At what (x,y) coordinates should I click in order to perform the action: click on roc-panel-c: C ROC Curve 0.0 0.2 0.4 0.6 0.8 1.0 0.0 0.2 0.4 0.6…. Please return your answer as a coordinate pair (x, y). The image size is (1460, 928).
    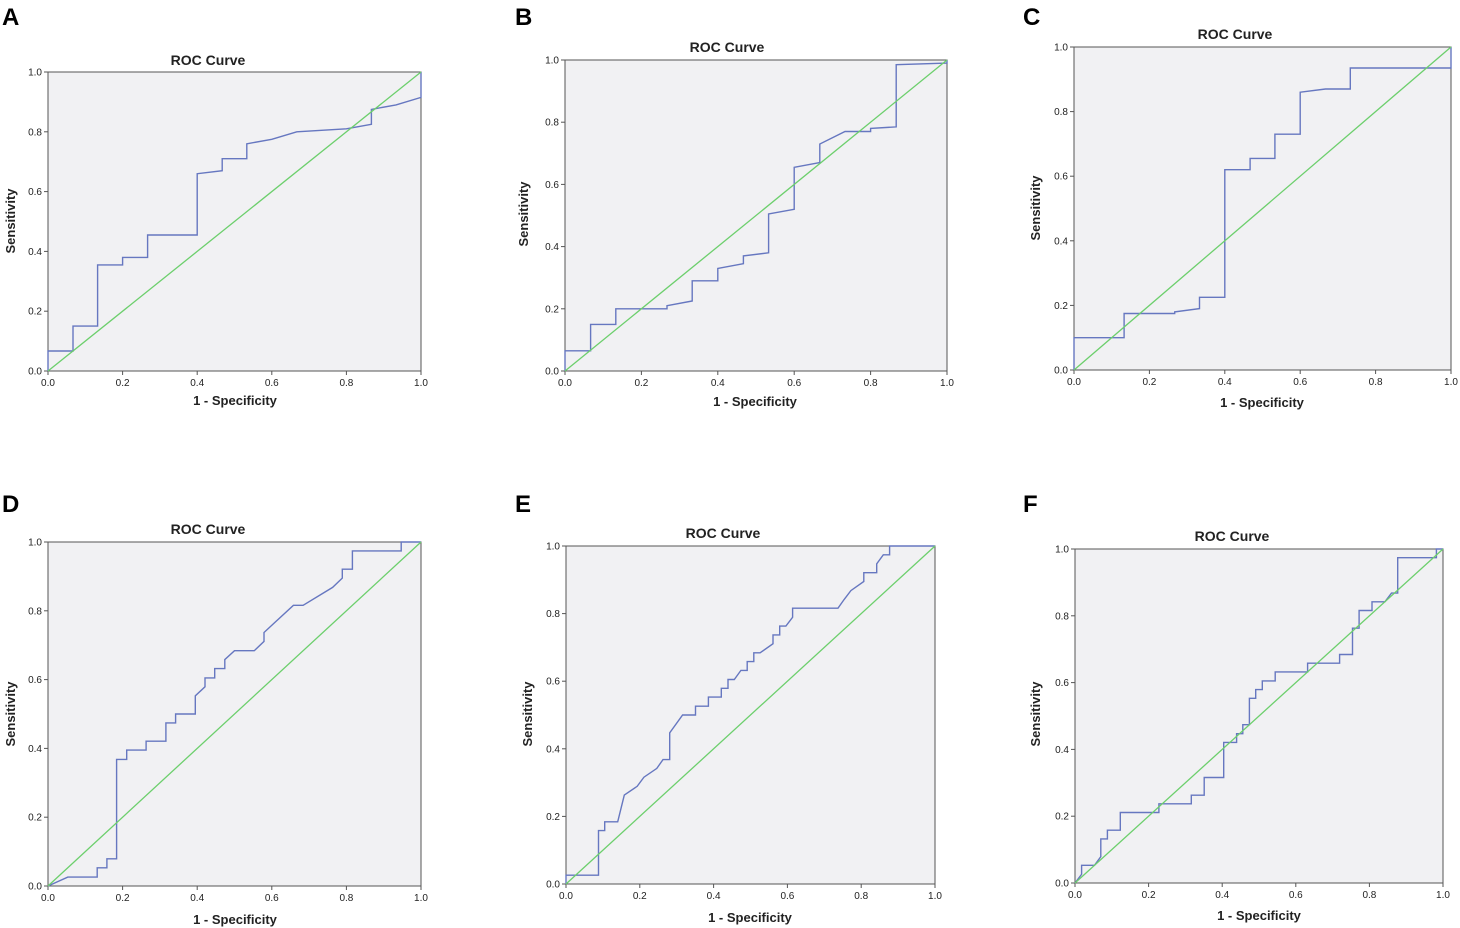
    Looking at the image, I should click on (1240, 207).